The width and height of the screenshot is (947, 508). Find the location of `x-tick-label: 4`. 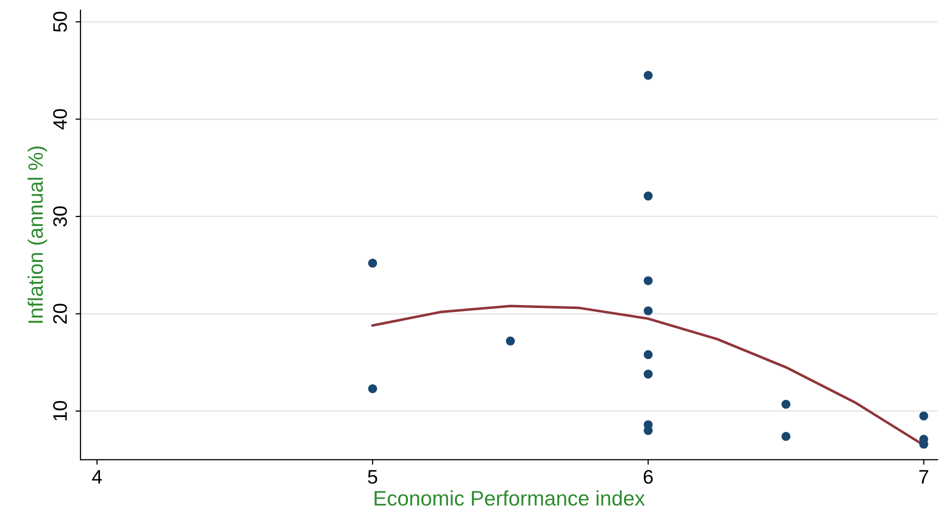

x-tick-label: 4 is located at coordinates (97, 477).